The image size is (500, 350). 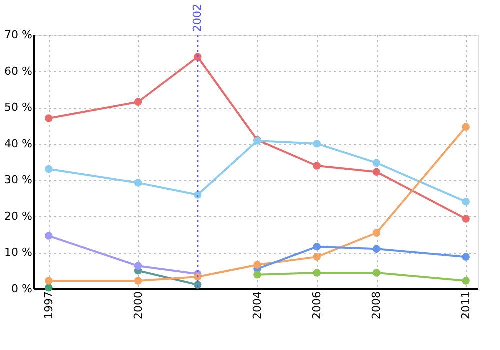 I want to click on x-tick-label: 2008, so click(x=377, y=306).